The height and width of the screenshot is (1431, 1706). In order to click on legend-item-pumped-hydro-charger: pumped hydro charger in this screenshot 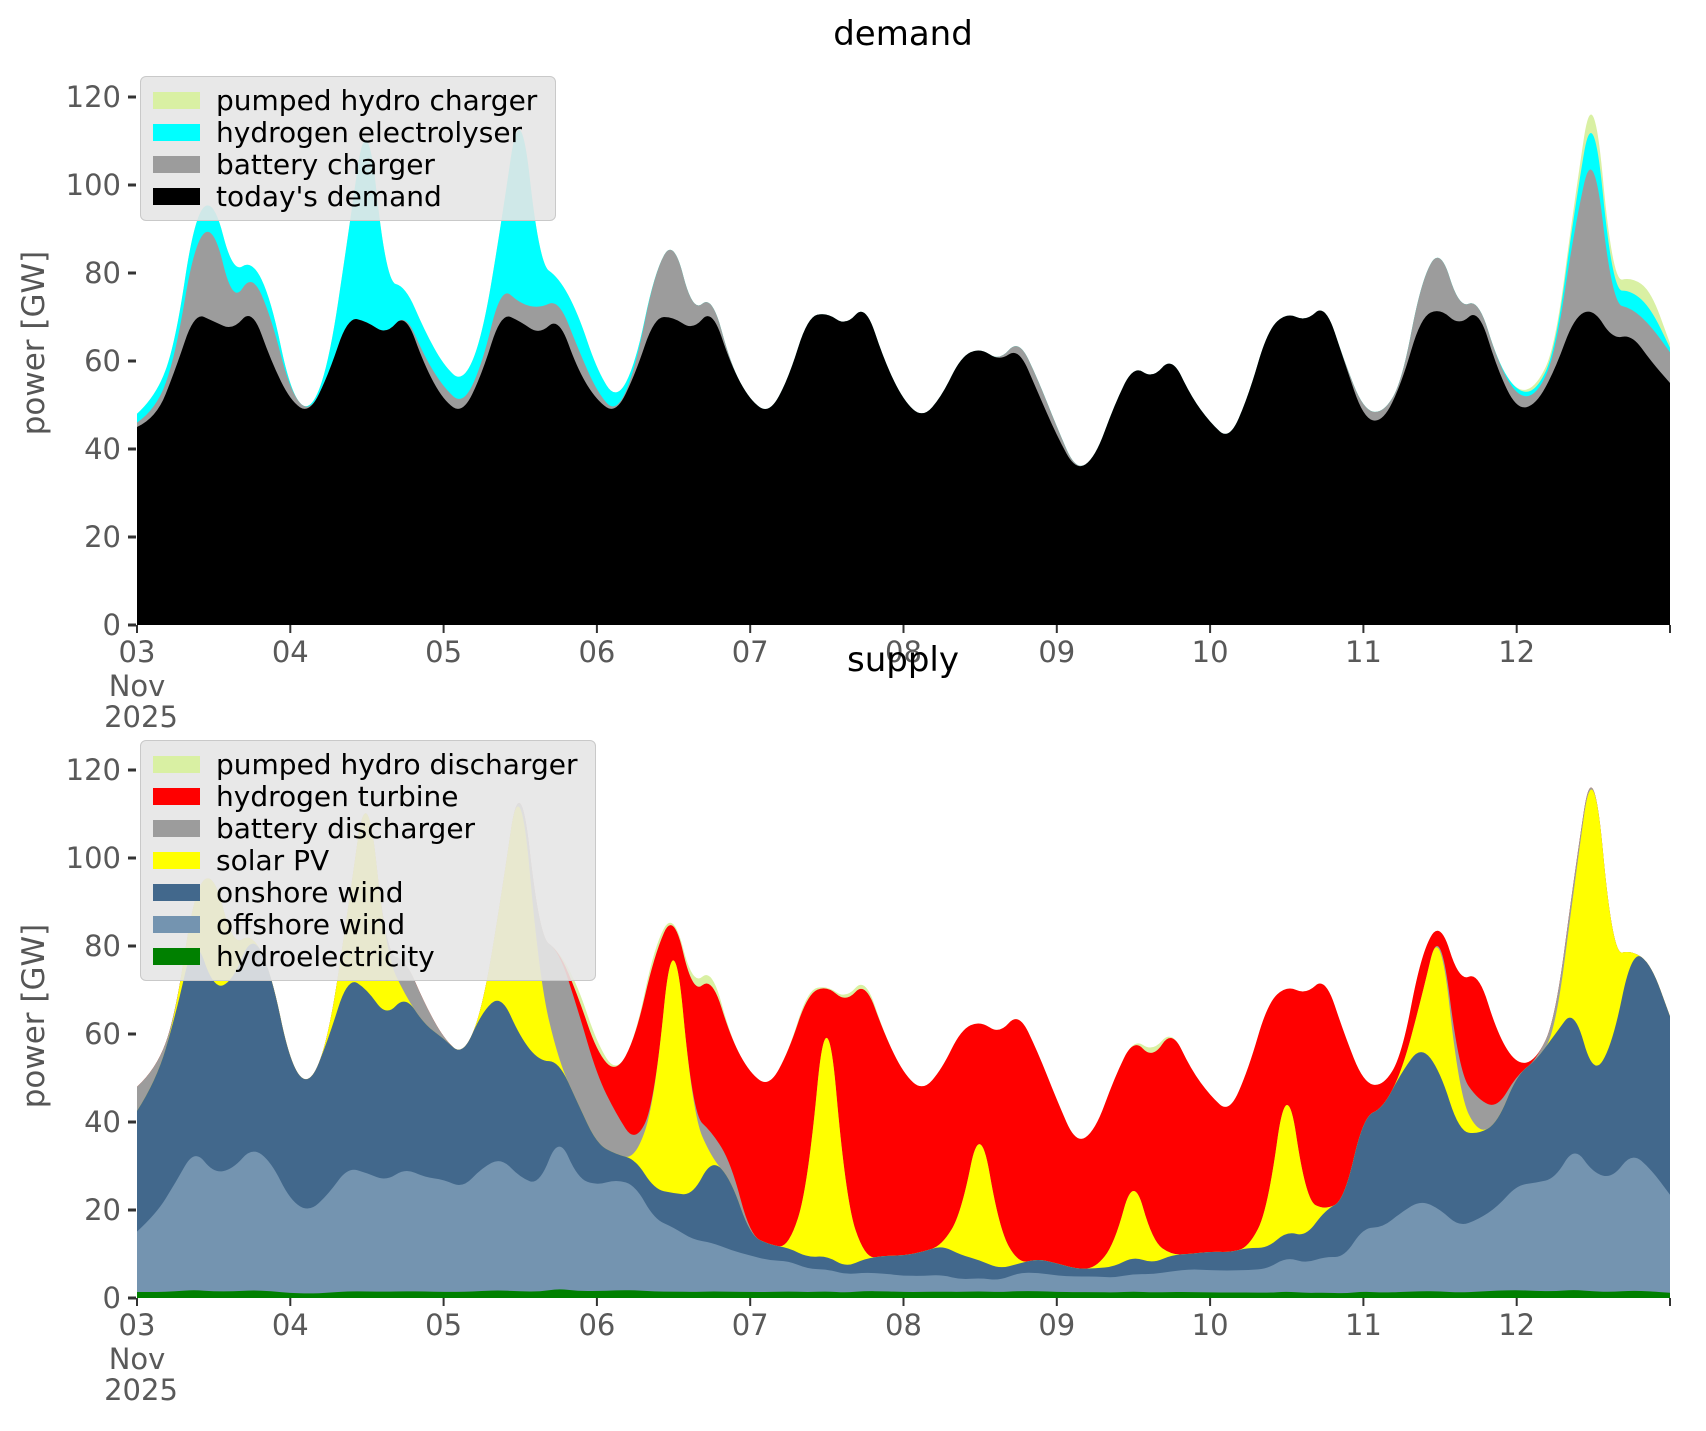, I will do `click(345, 100)`.